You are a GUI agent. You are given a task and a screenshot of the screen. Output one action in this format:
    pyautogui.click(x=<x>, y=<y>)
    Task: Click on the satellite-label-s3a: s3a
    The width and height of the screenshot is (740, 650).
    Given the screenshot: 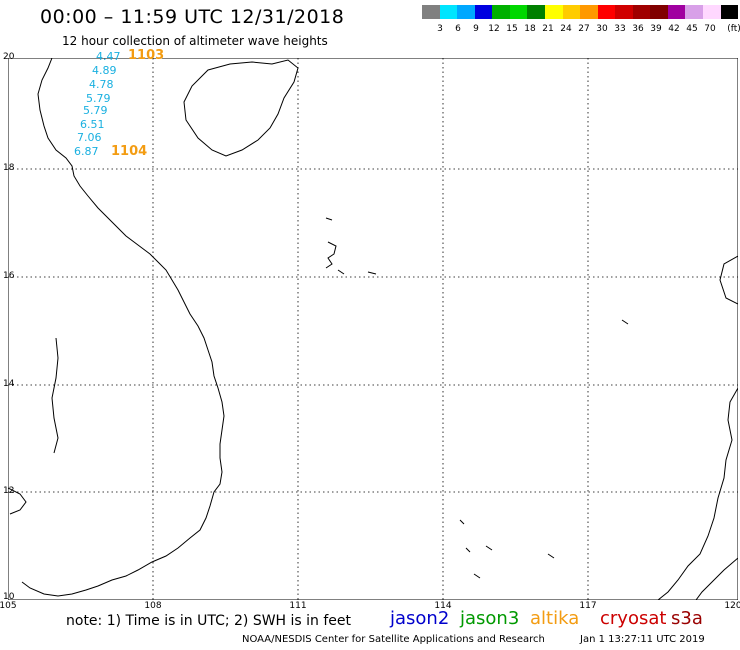 What is the action you would take?
    pyautogui.click(x=687, y=618)
    